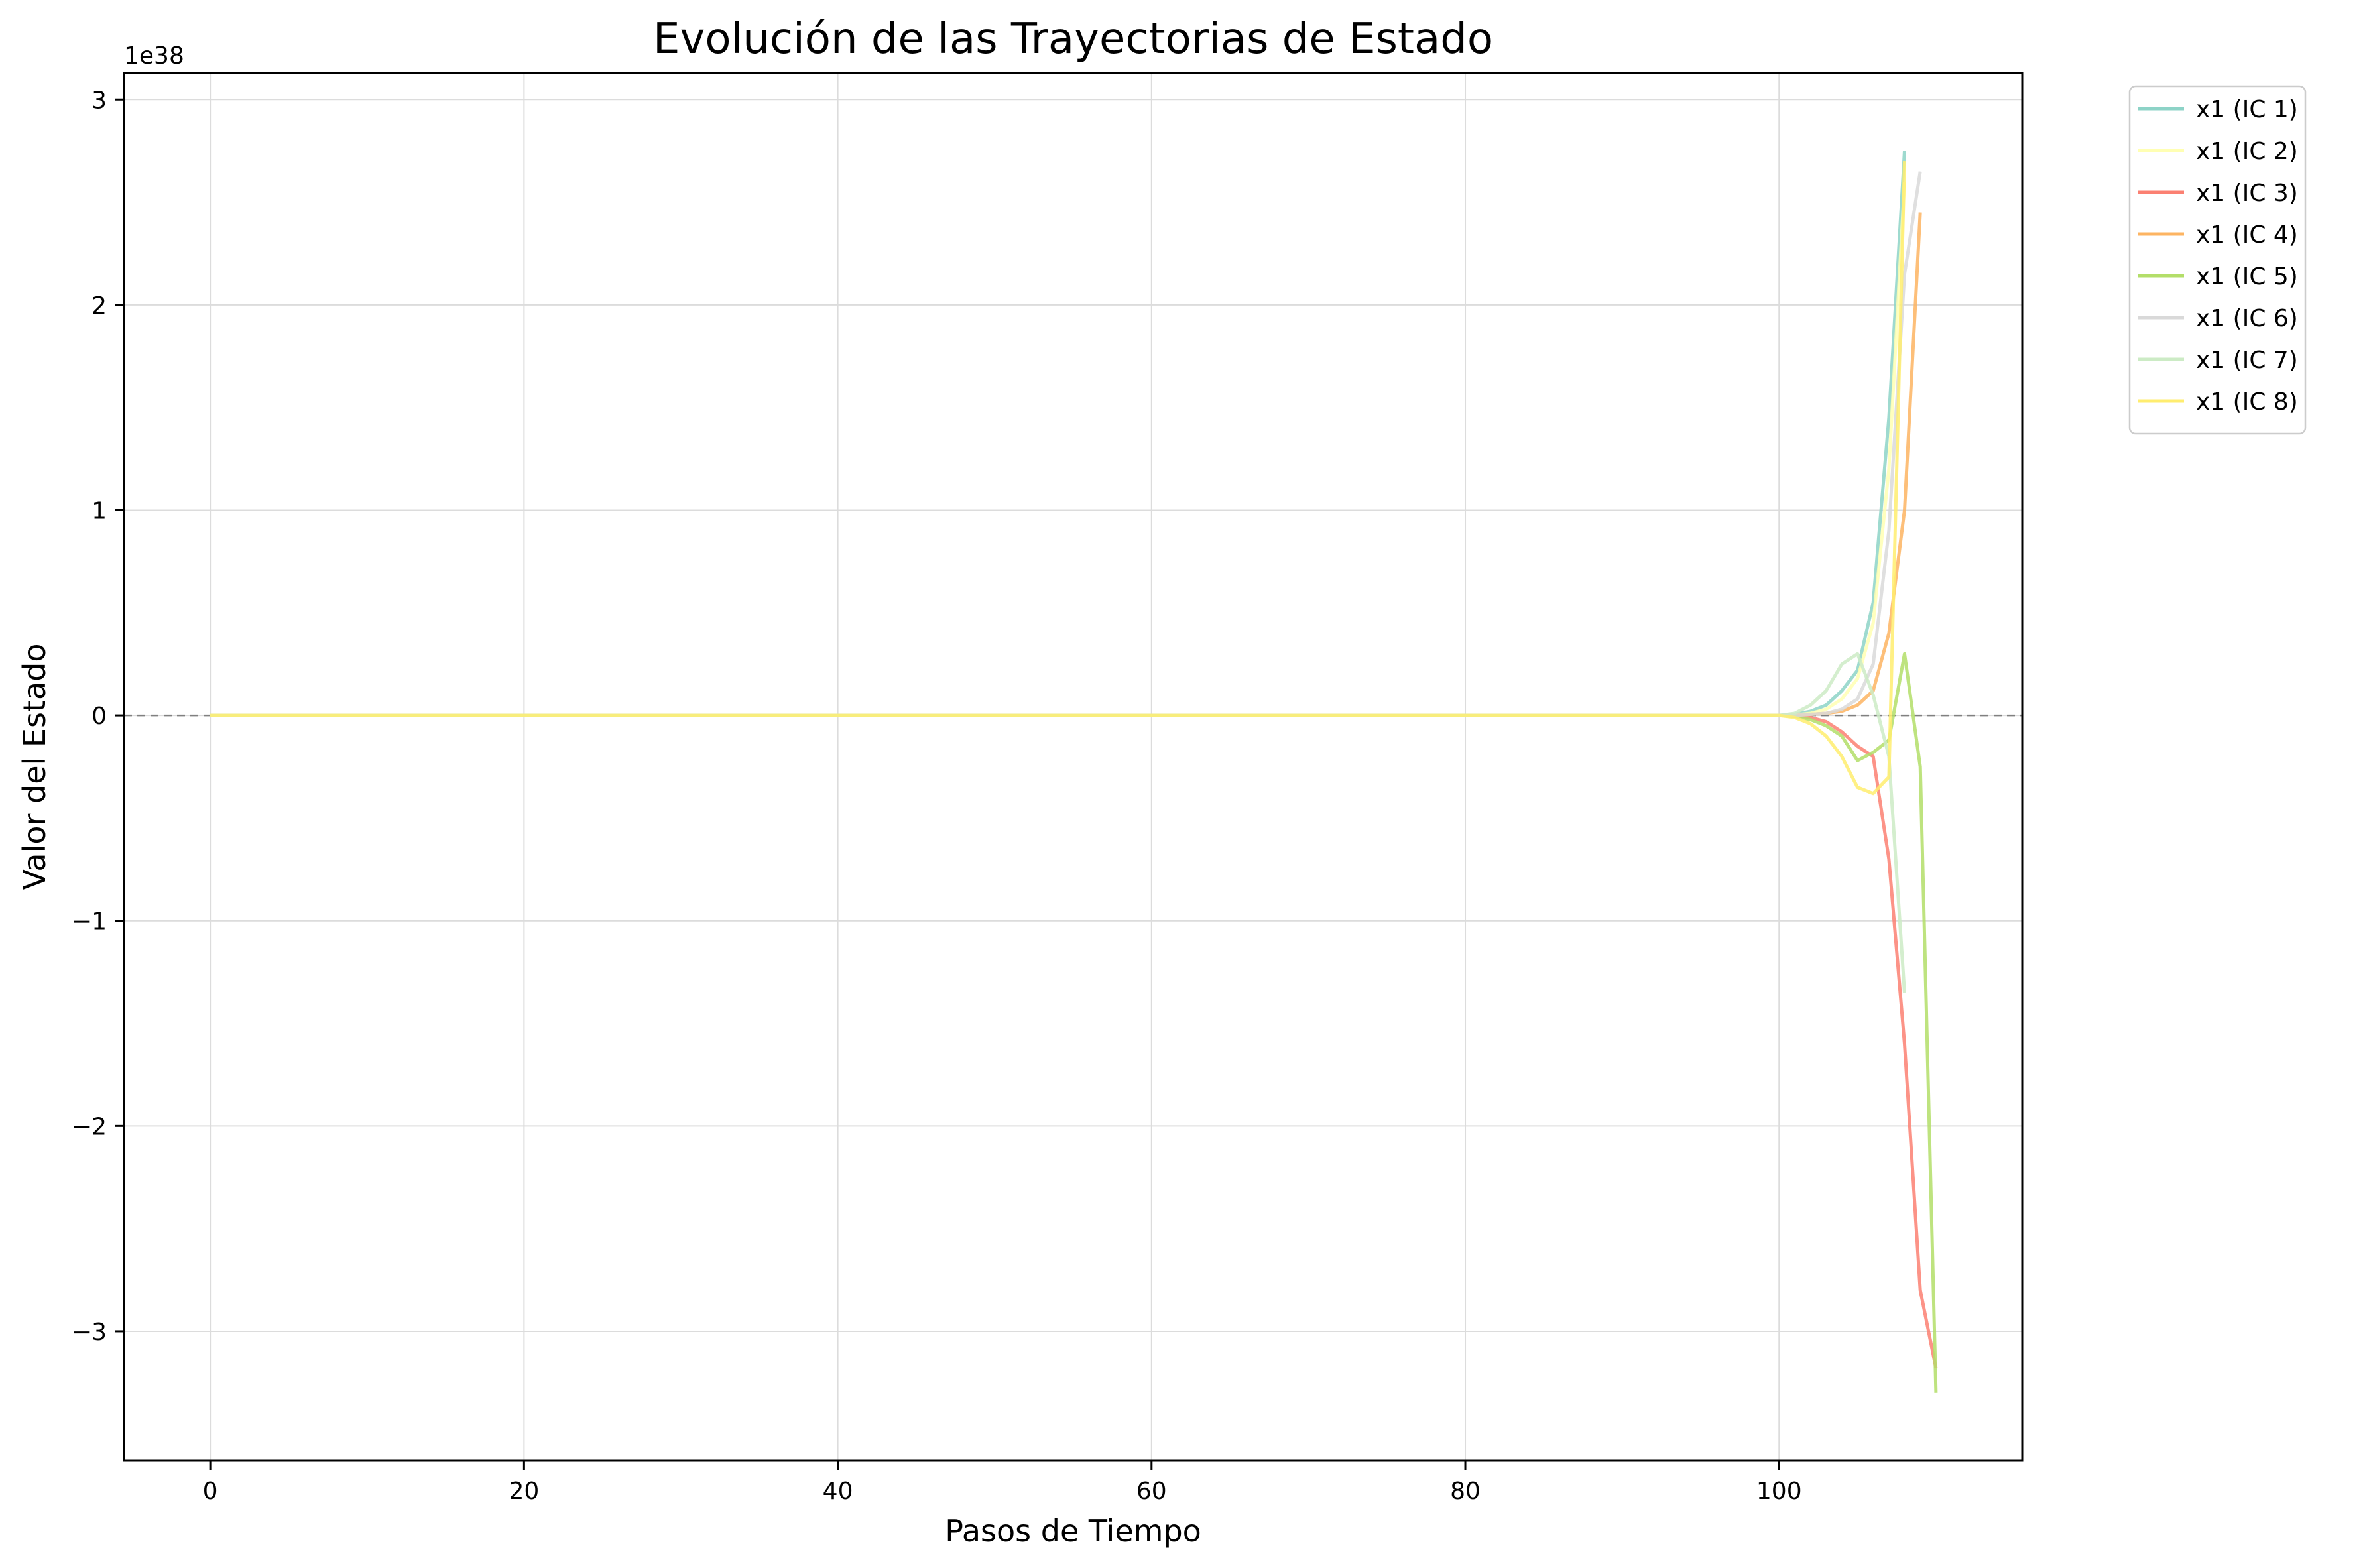  I want to click on y-axis-ticks: −3 −2 −1 0 1 2 3, so click(98, 716).